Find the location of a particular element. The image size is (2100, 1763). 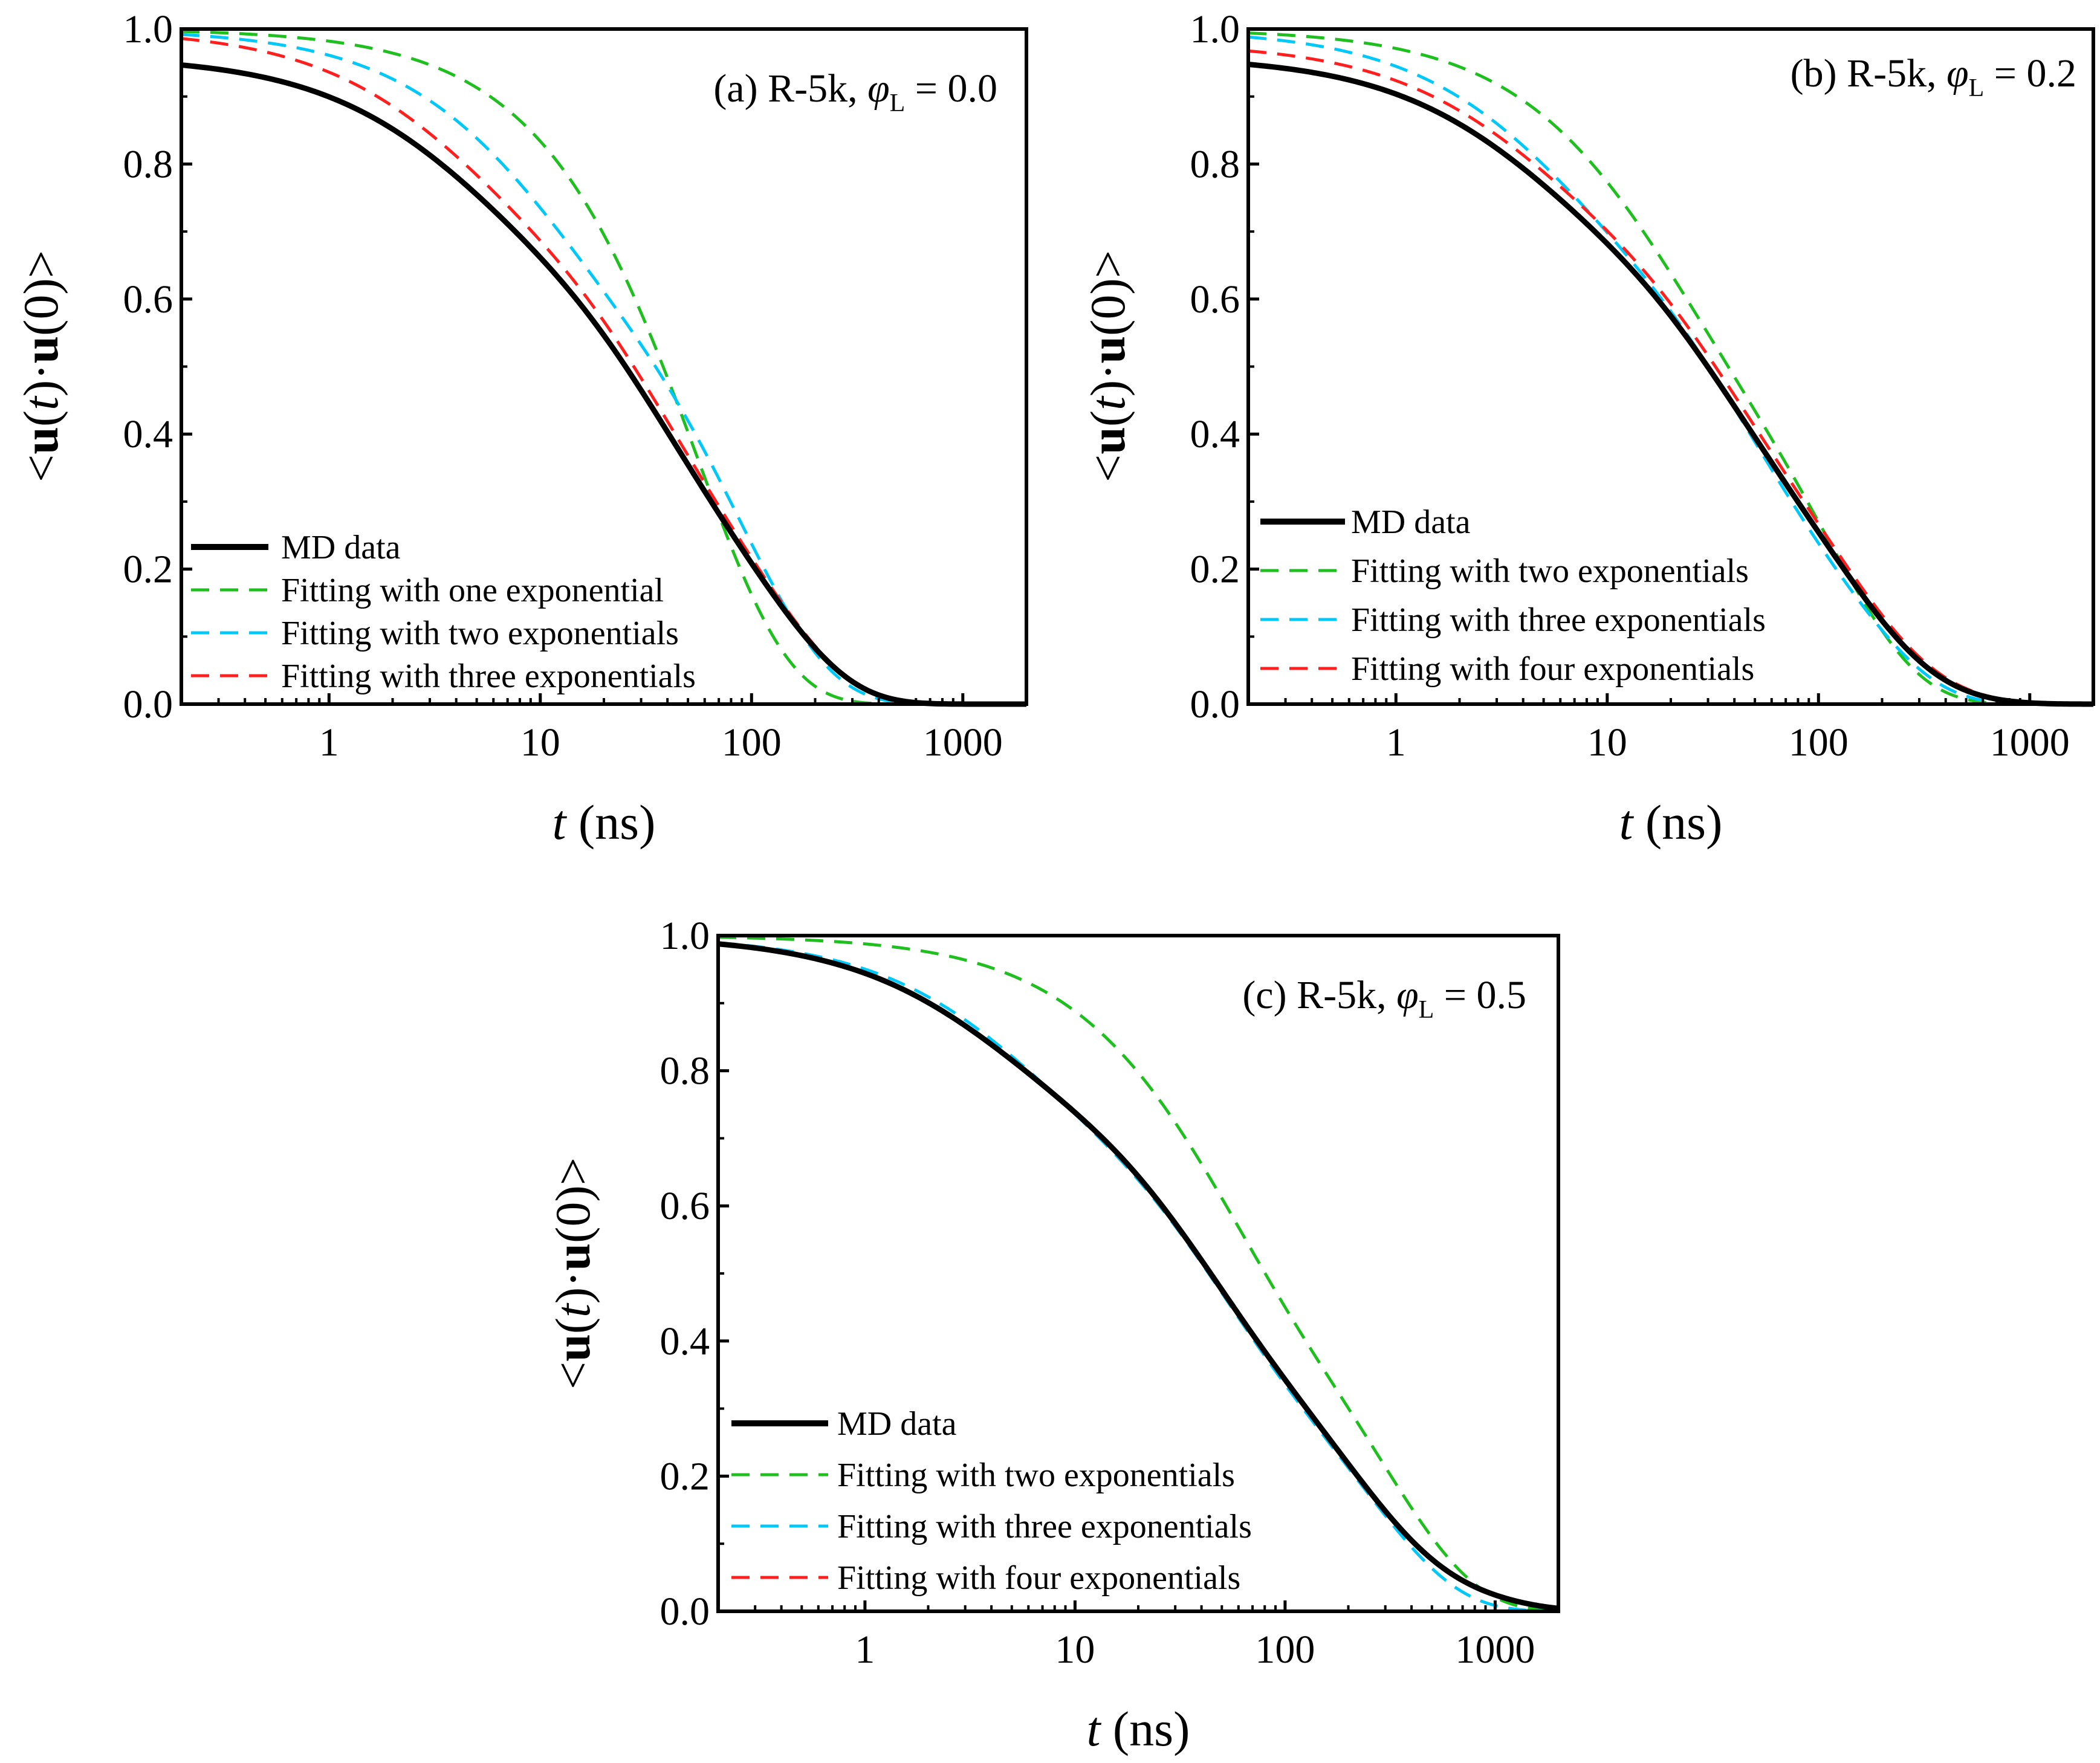

legend-label-b-fitting-with-four-exponentials: Fitting with four exponentials is located at coordinates (1552, 669).